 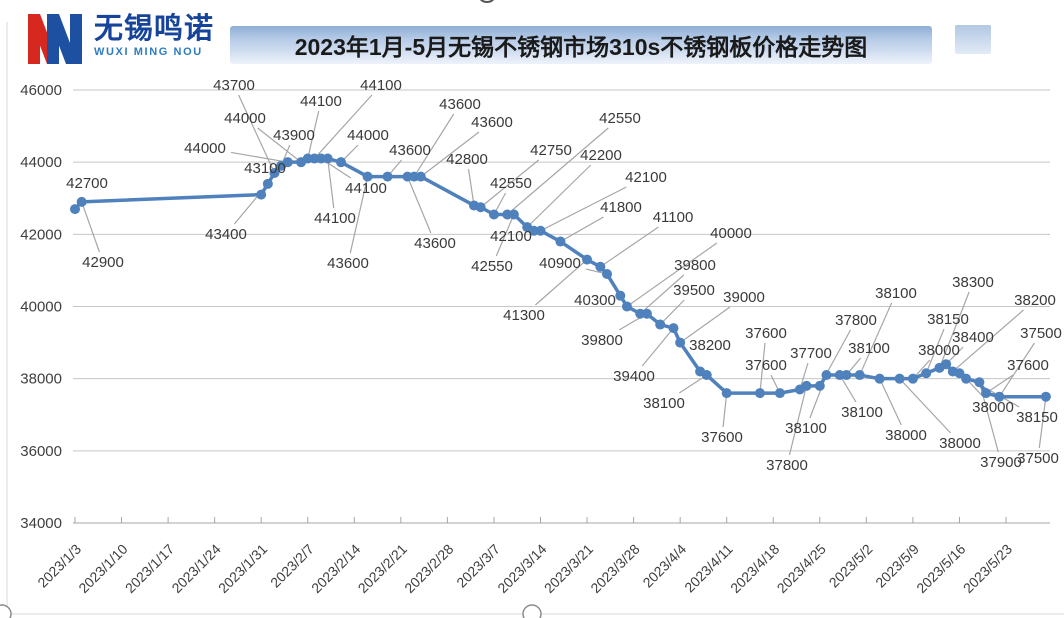 What do you see at coordinates (41, 523) in the screenshot?
I see `y-axis-tick-label: 34000` at bounding box center [41, 523].